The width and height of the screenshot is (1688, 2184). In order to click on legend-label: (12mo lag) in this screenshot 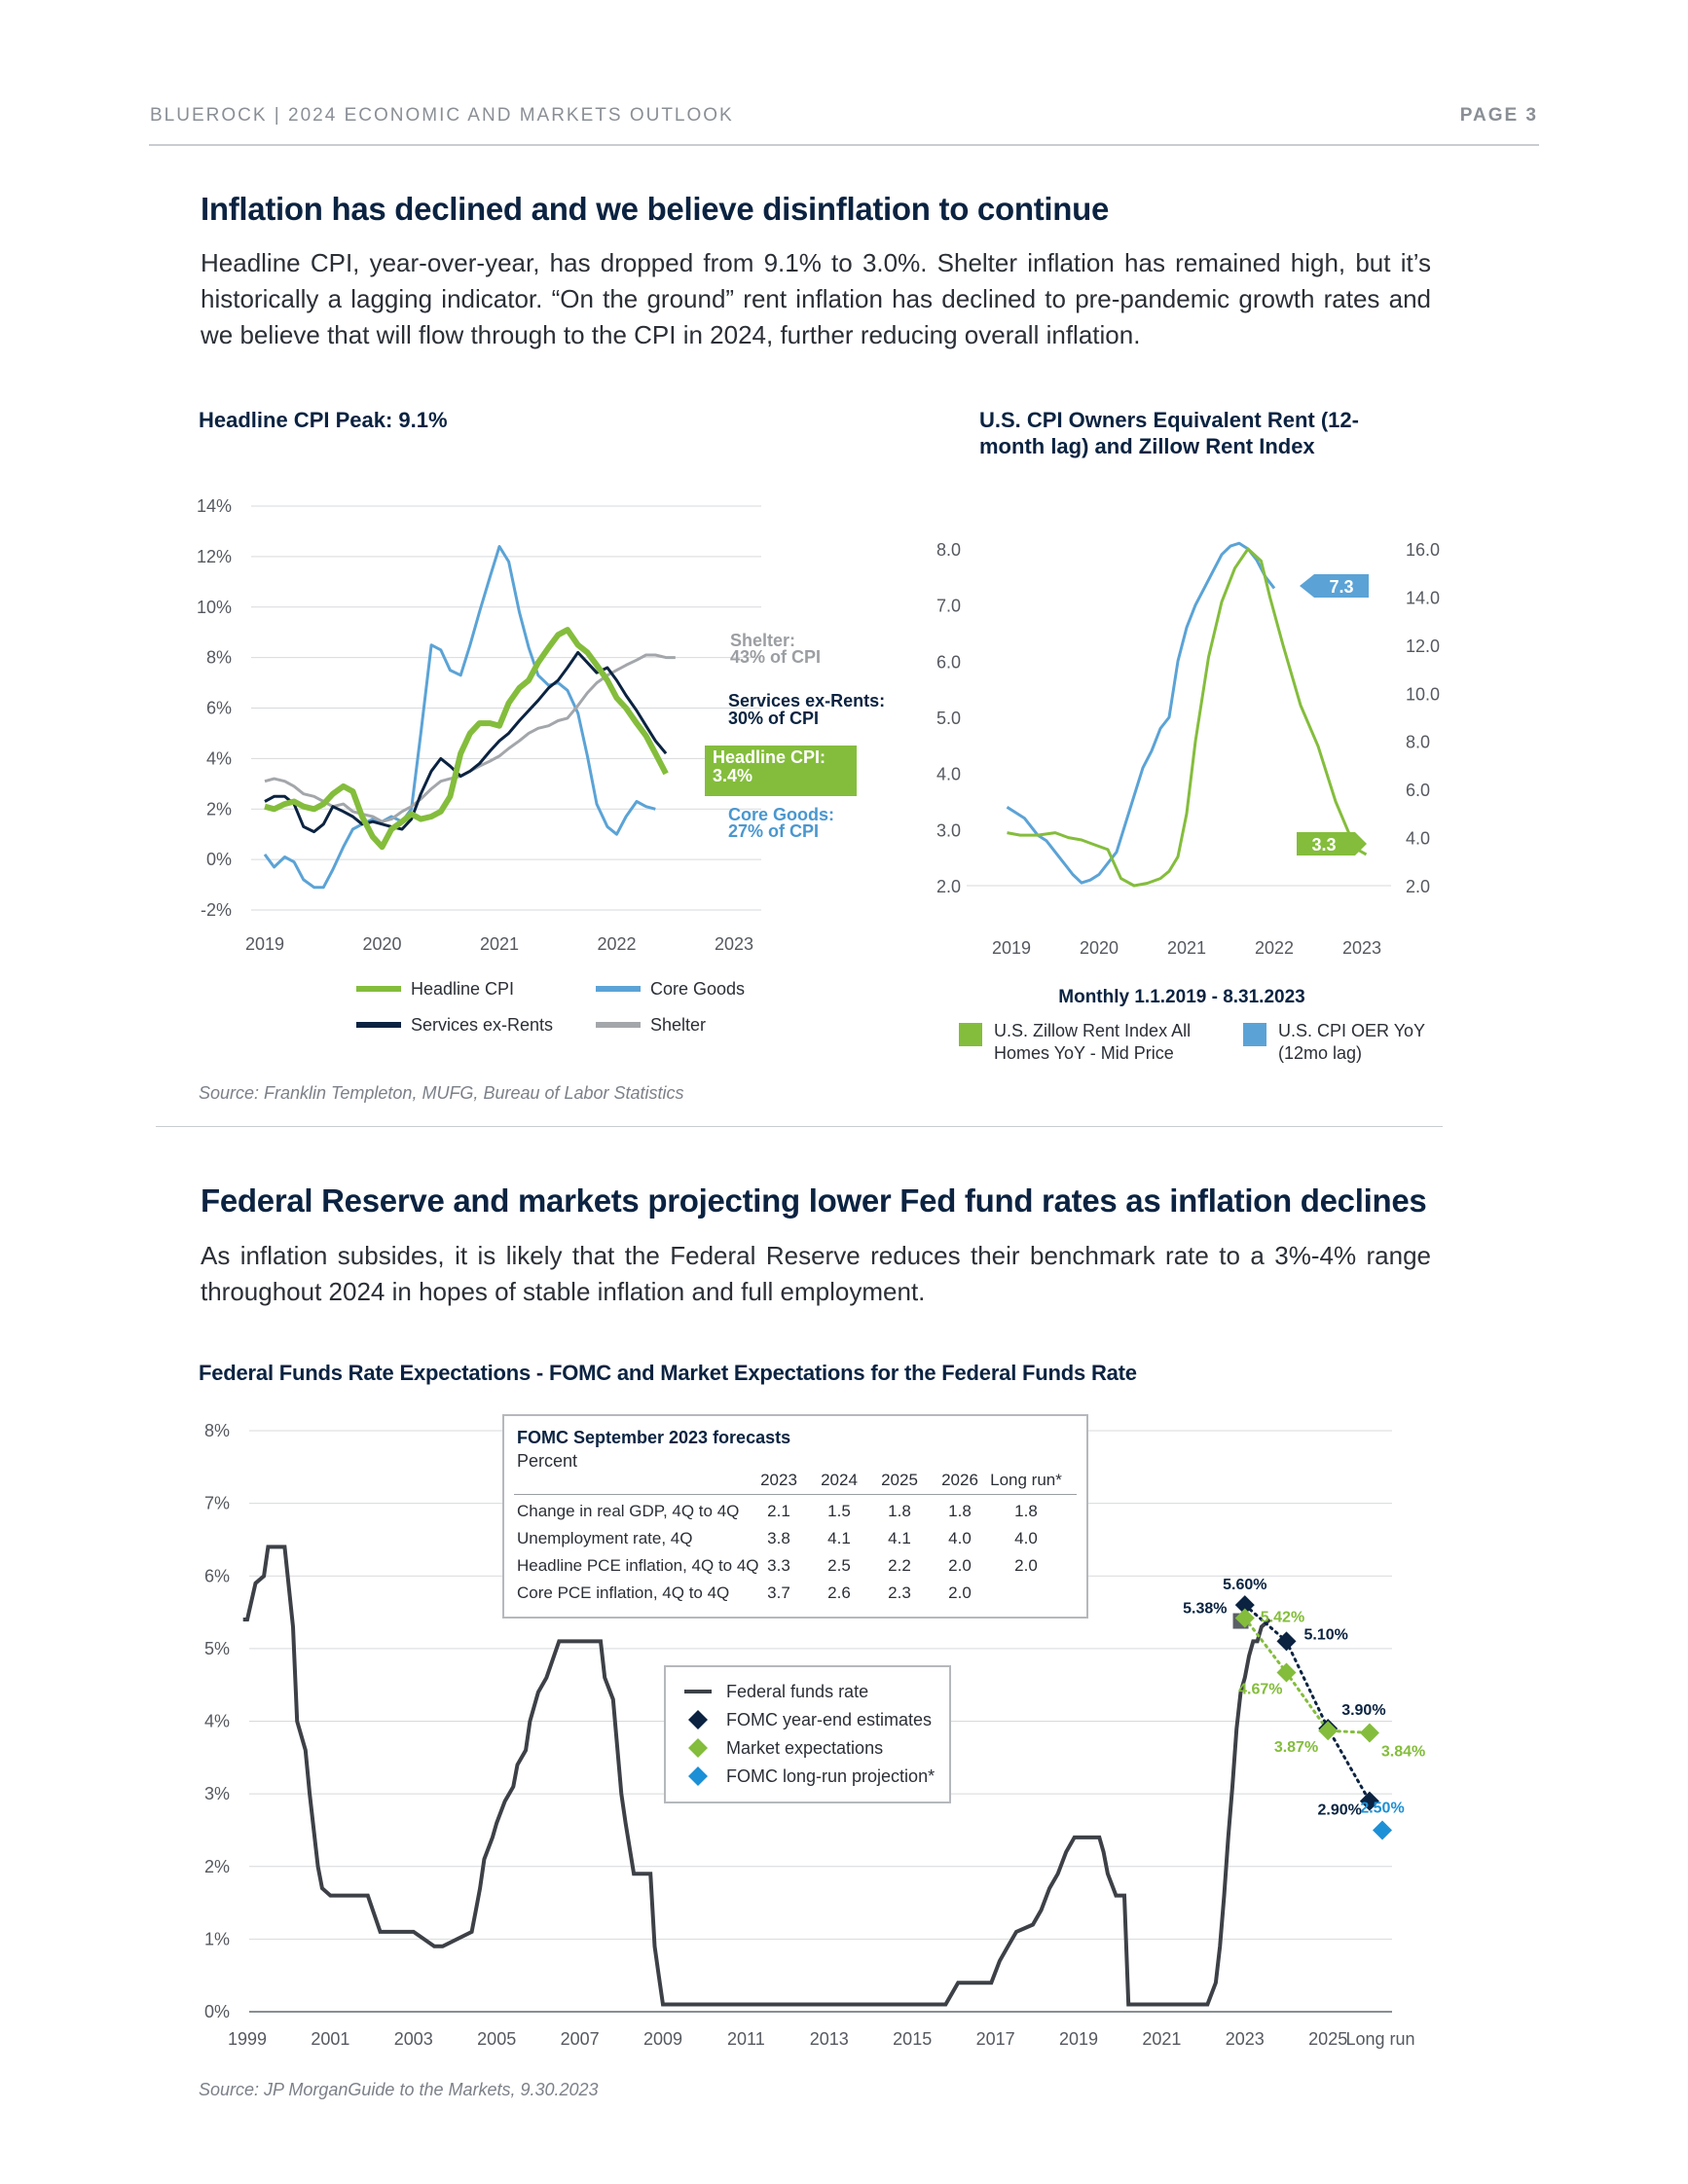, I will do `click(1320, 1053)`.